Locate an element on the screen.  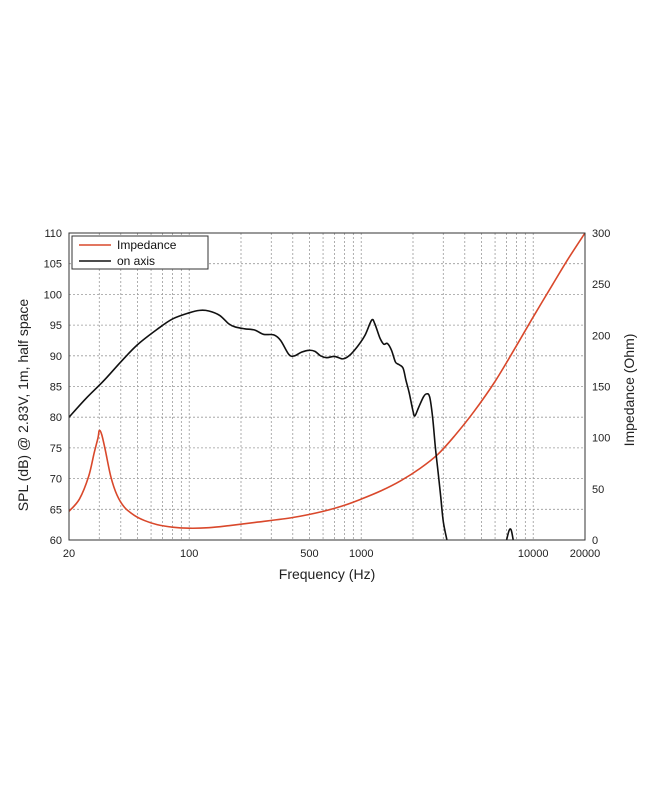
y-tick-label: 110 is located at coordinates (53, 234).